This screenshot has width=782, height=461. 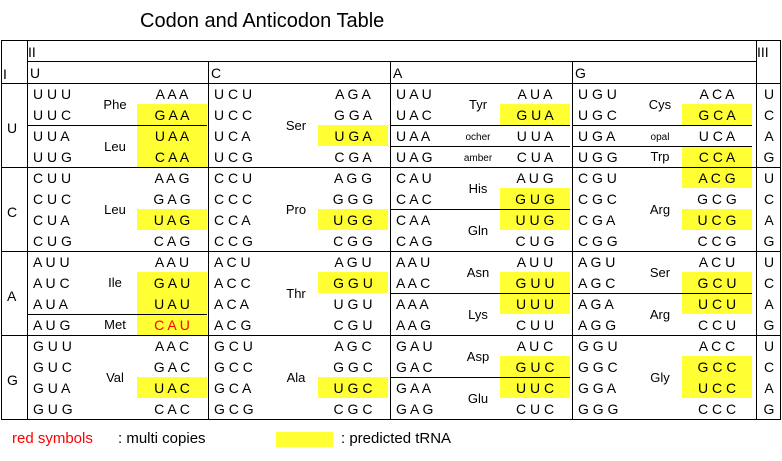 What do you see at coordinates (717, 262) in the screenshot?
I see `anticodon: A C U` at bounding box center [717, 262].